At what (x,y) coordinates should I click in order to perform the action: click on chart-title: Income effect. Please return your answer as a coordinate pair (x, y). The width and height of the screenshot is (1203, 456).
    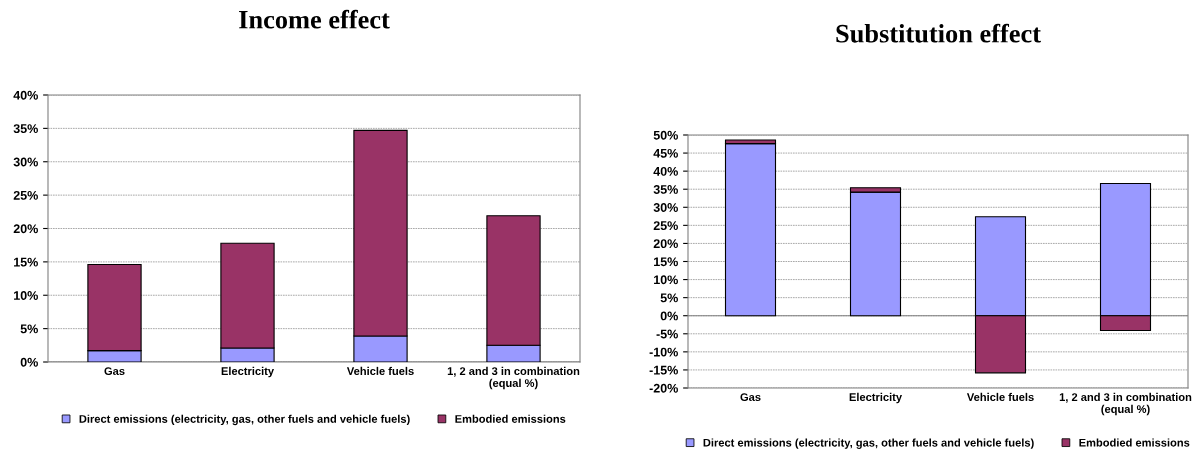
    Looking at the image, I should click on (314, 19).